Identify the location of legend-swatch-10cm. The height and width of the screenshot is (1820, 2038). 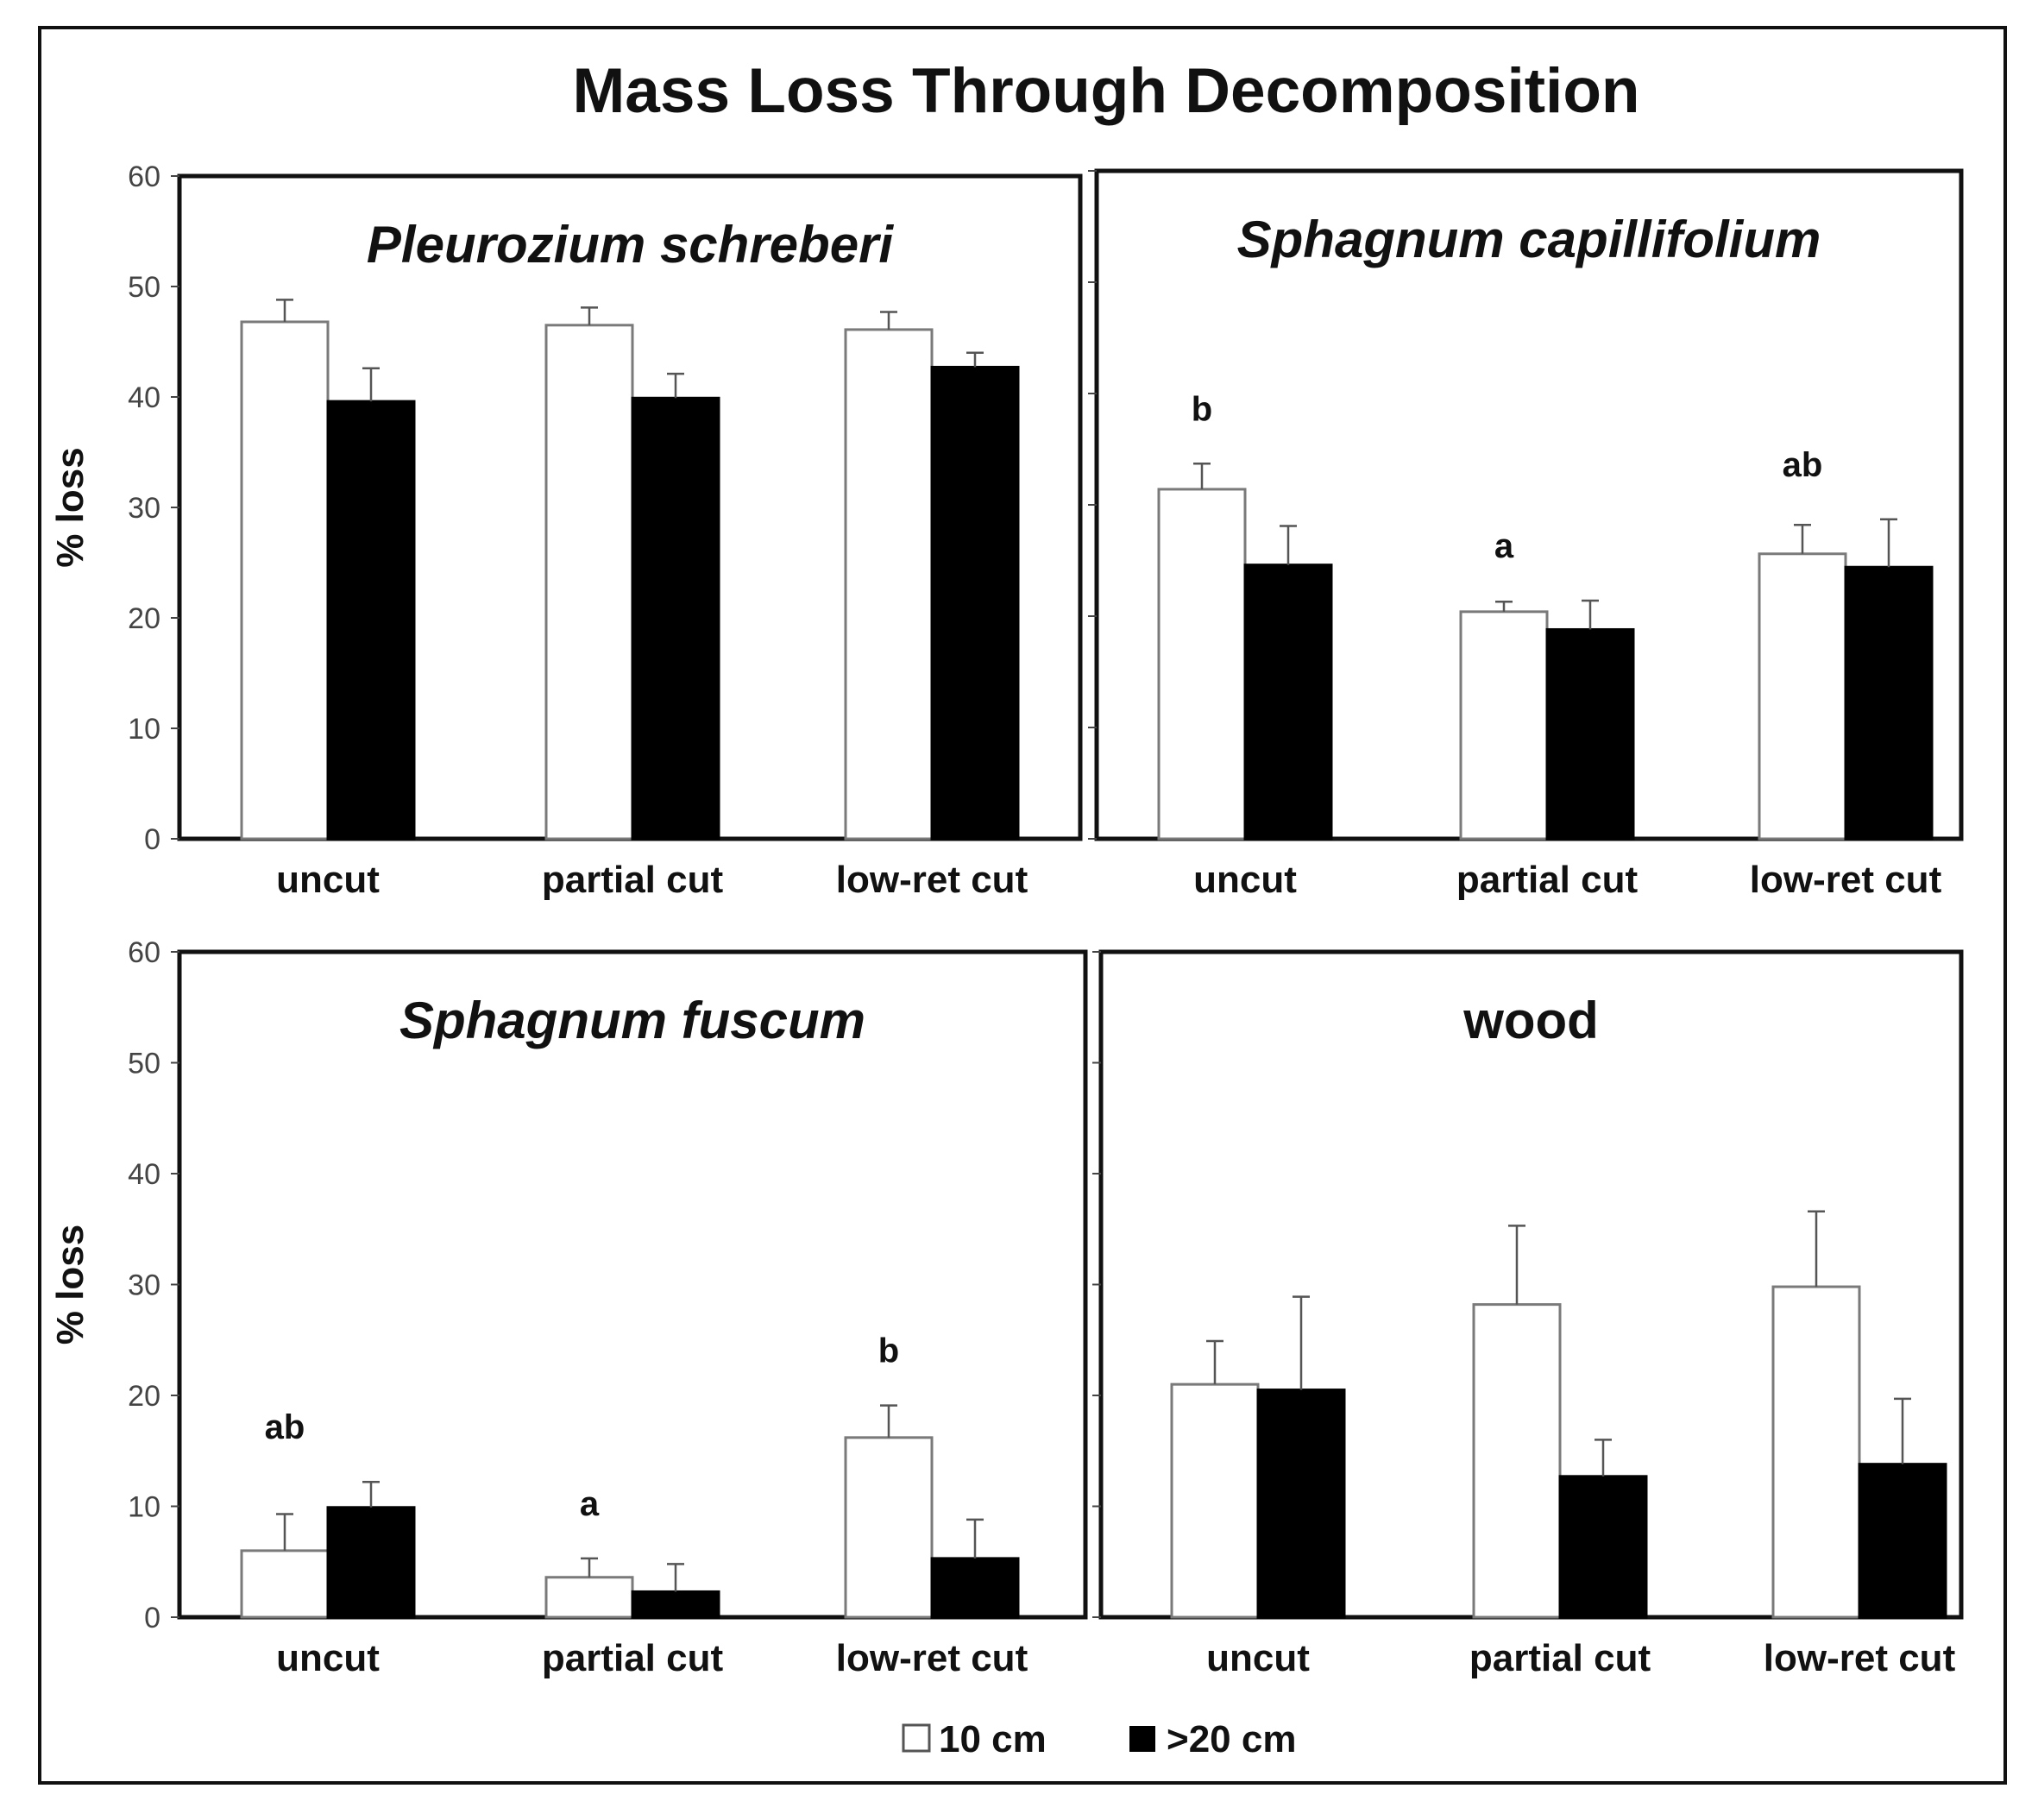
(916, 1738).